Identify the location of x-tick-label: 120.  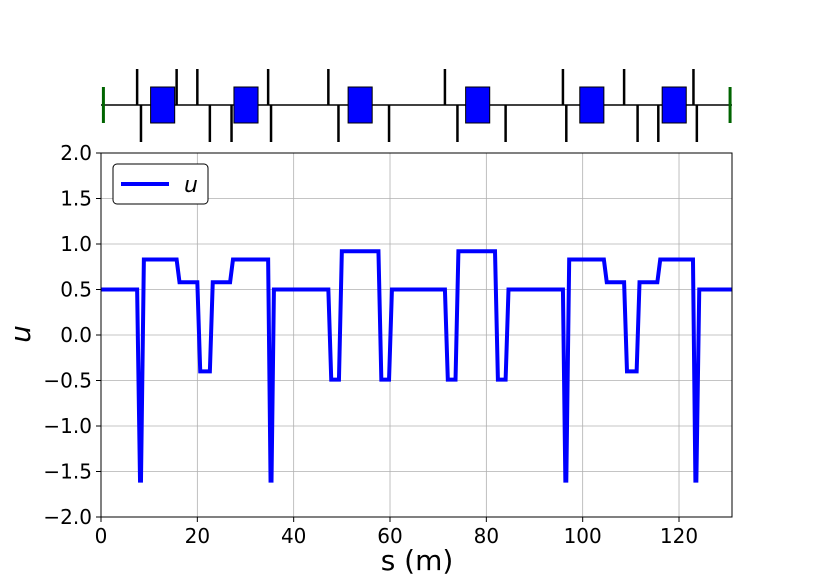
(679, 536).